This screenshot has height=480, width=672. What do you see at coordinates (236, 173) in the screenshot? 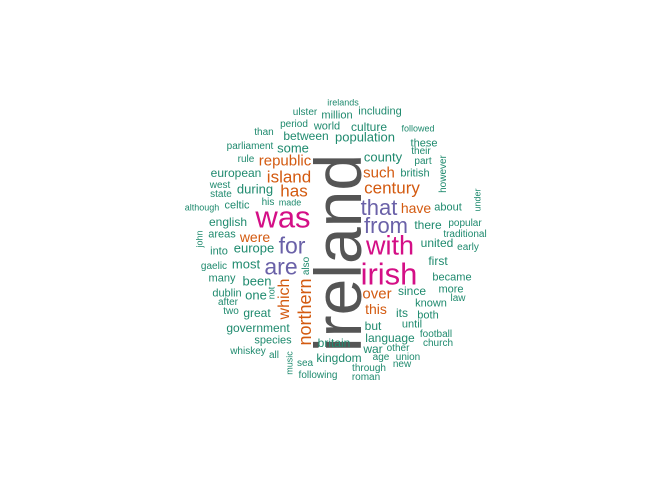
I see `word-european: european` at bounding box center [236, 173].